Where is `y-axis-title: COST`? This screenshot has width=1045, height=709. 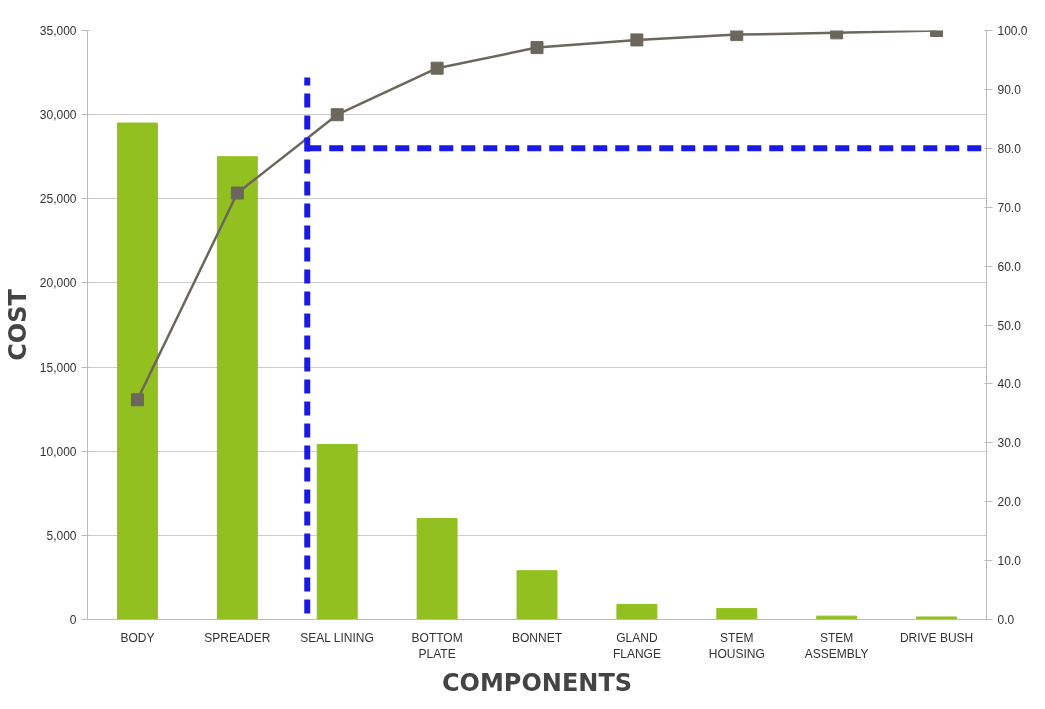
y-axis-title: COST is located at coordinates (17, 324).